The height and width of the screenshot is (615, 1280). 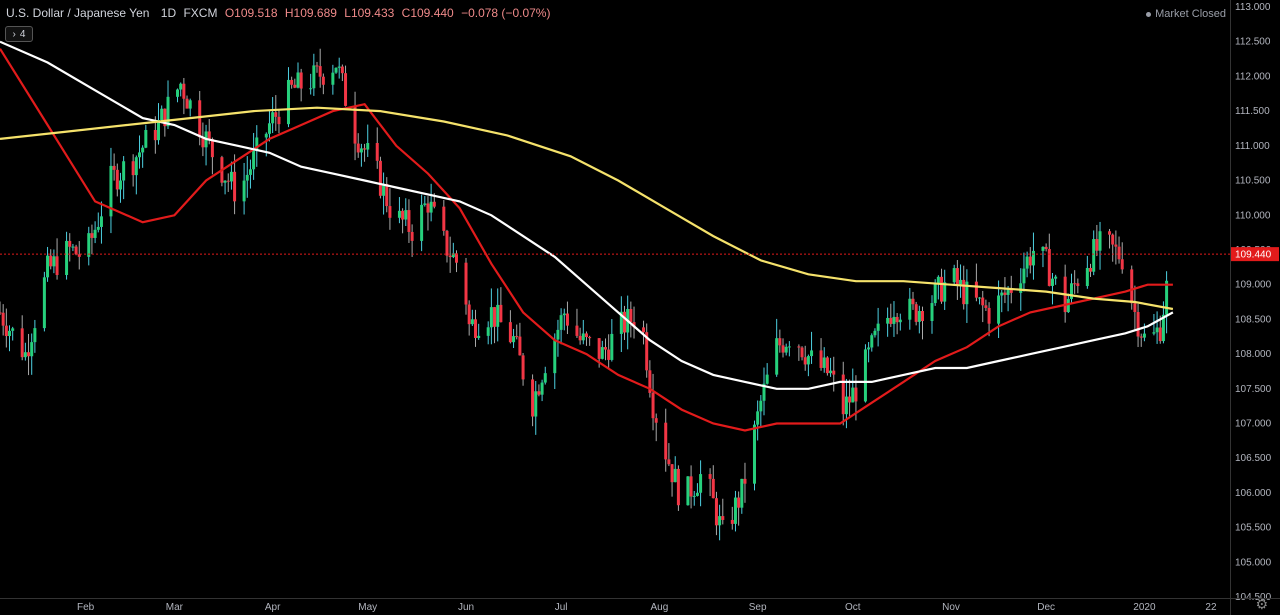 What do you see at coordinates (466, 607) in the screenshot?
I see `time-tick-label: Jun` at bounding box center [466, 607].